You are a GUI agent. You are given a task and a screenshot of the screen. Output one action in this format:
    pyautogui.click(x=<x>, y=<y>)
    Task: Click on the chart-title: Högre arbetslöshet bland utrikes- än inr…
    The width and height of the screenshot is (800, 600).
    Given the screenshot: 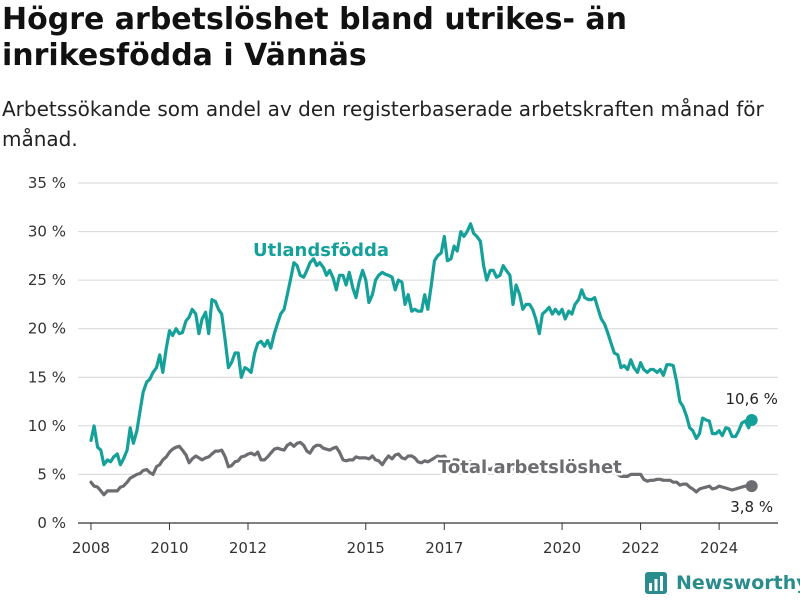 What is the action you would take?
    pyautogui.click(x=314, y=37)
    